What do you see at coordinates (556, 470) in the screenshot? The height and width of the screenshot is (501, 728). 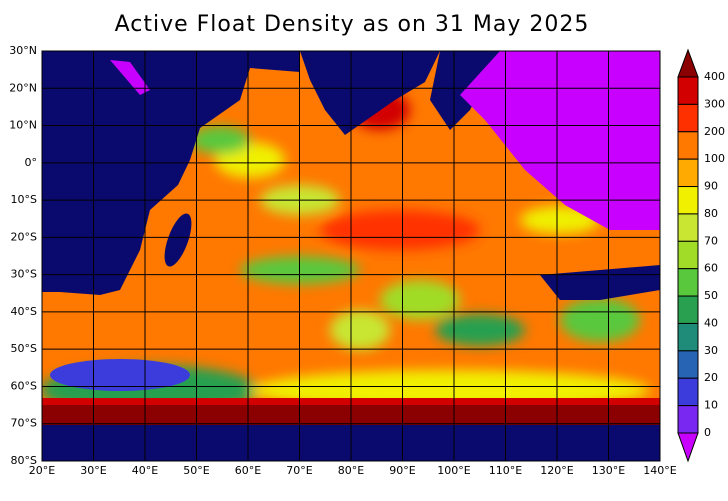 I see `lon-label: 120°E` at bounding box center [556, 470].